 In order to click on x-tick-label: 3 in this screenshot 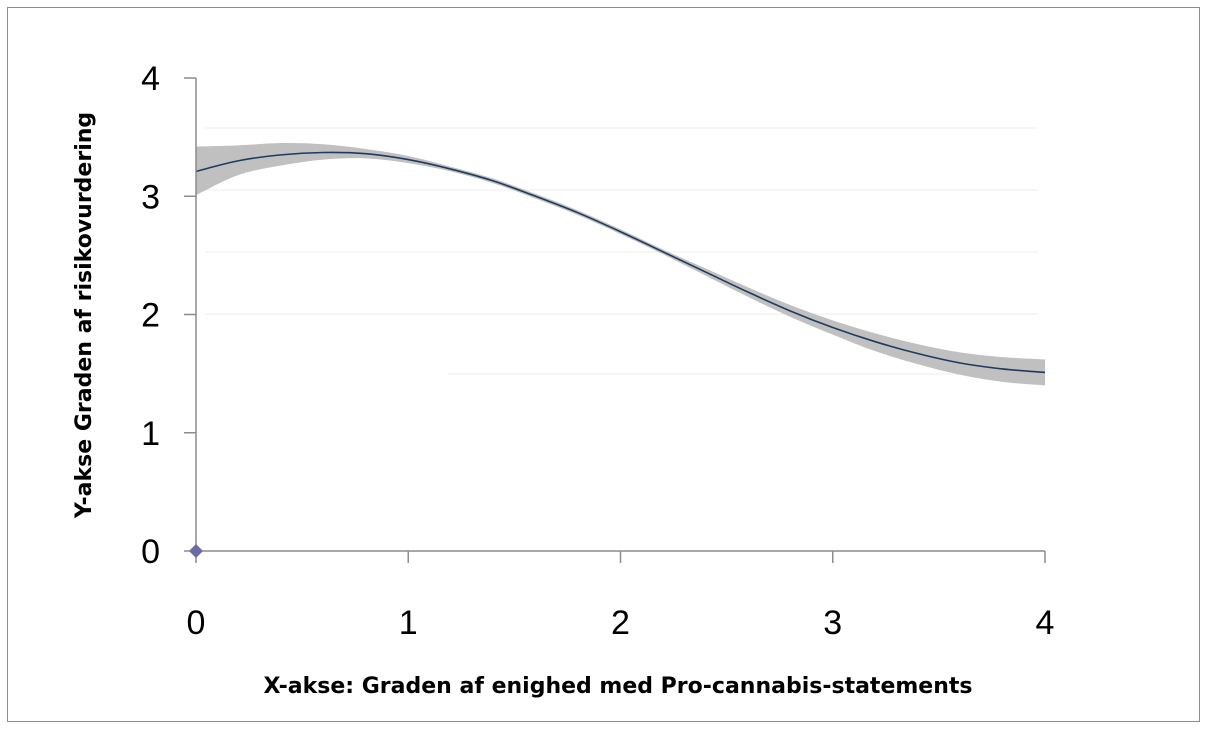, I will do `click(832, 623)`.